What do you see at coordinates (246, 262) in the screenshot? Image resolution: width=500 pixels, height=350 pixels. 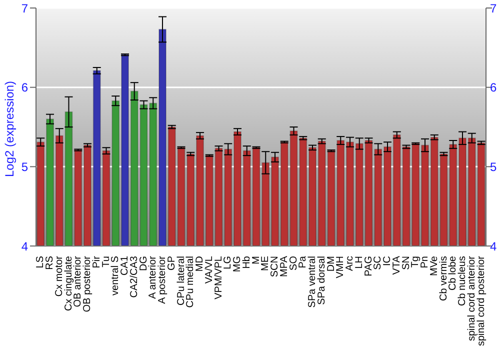 I see `x-tick-label: Hb` at bounding box center [246, 262].